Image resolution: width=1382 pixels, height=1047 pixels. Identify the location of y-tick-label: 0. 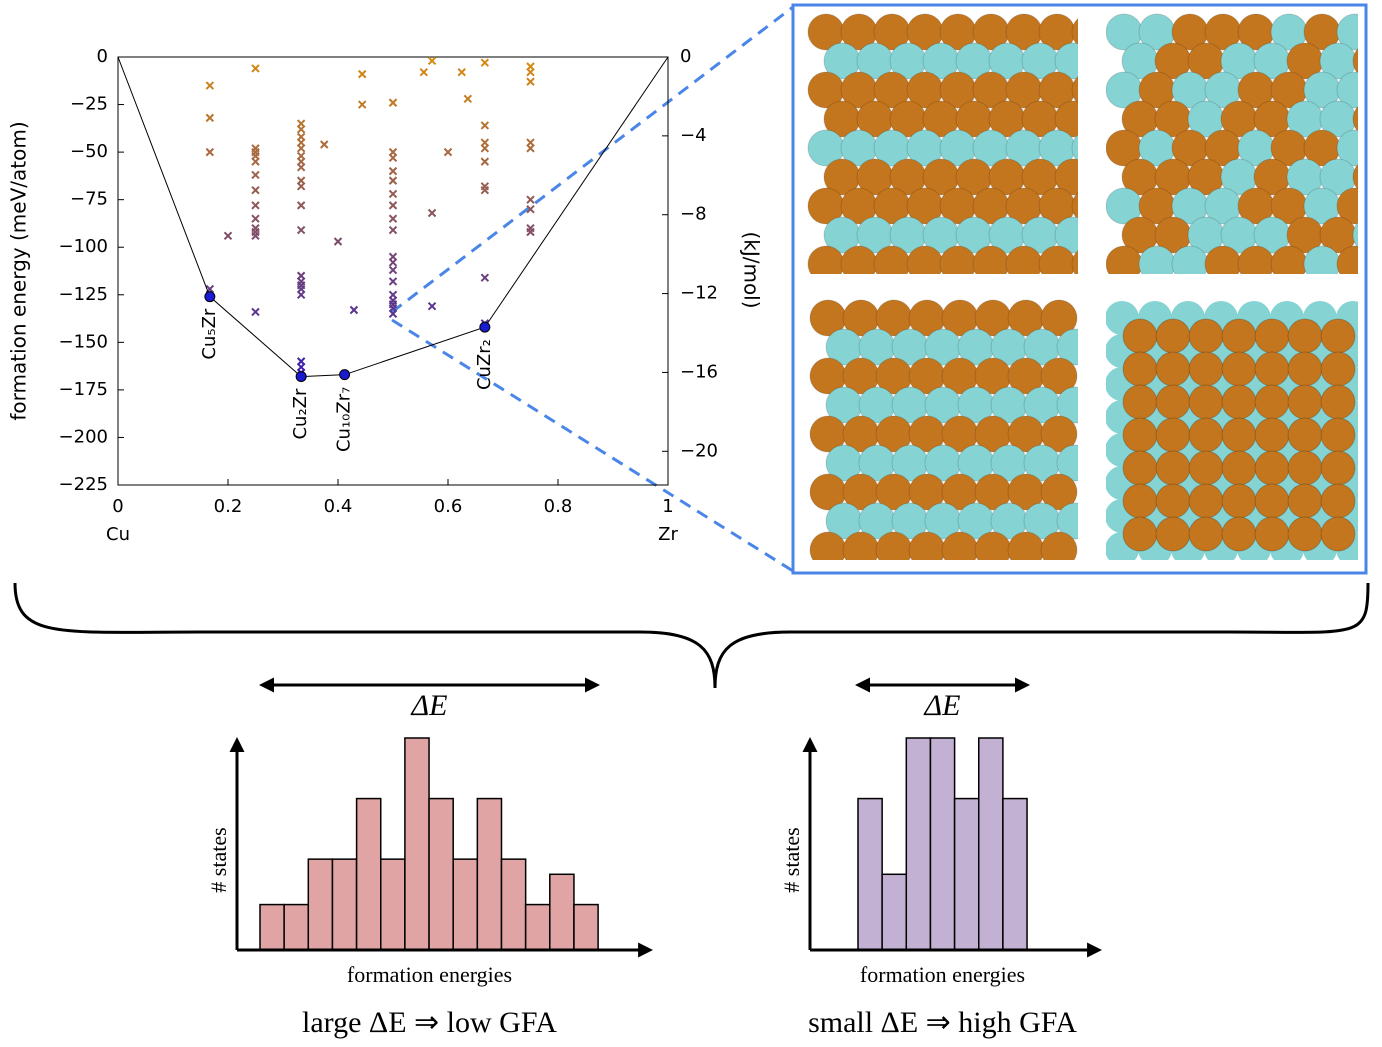
(102, 56).